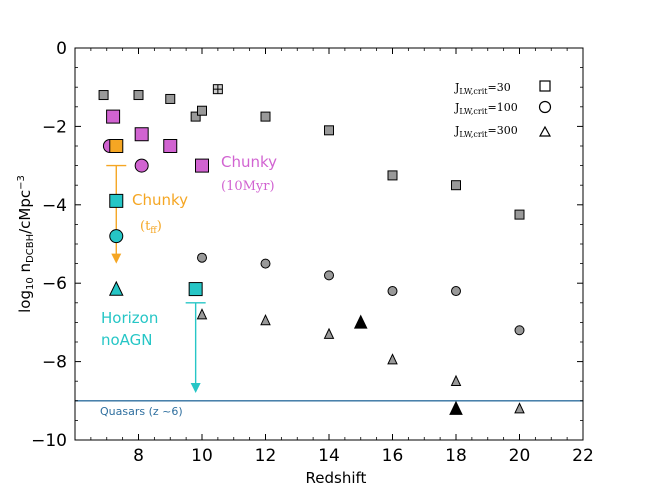 The height and width of the screenshot is (490, 650). Describe the element at coordinates (54, 284) in the screenshot. I see `y-tick-label: −6` at that location.